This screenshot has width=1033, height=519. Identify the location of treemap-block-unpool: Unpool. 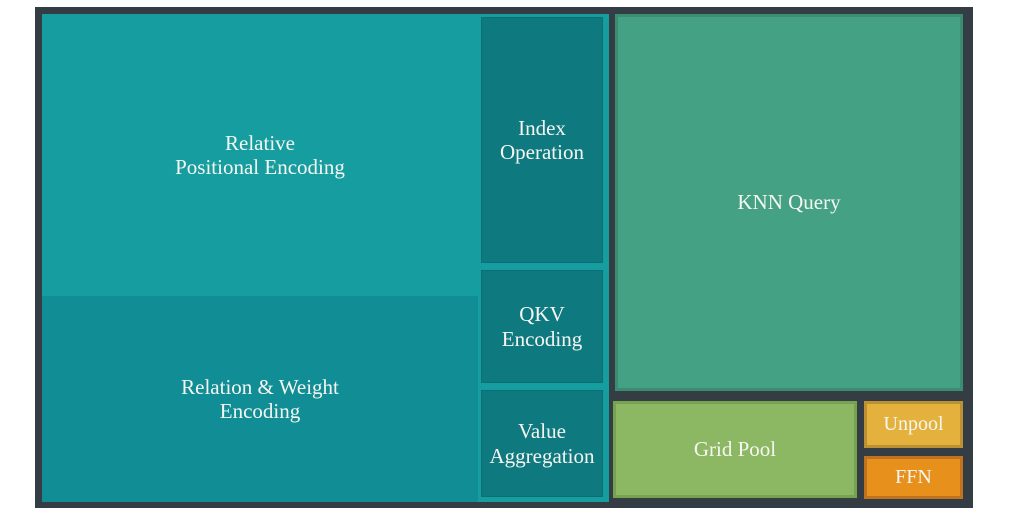
(913, 424).